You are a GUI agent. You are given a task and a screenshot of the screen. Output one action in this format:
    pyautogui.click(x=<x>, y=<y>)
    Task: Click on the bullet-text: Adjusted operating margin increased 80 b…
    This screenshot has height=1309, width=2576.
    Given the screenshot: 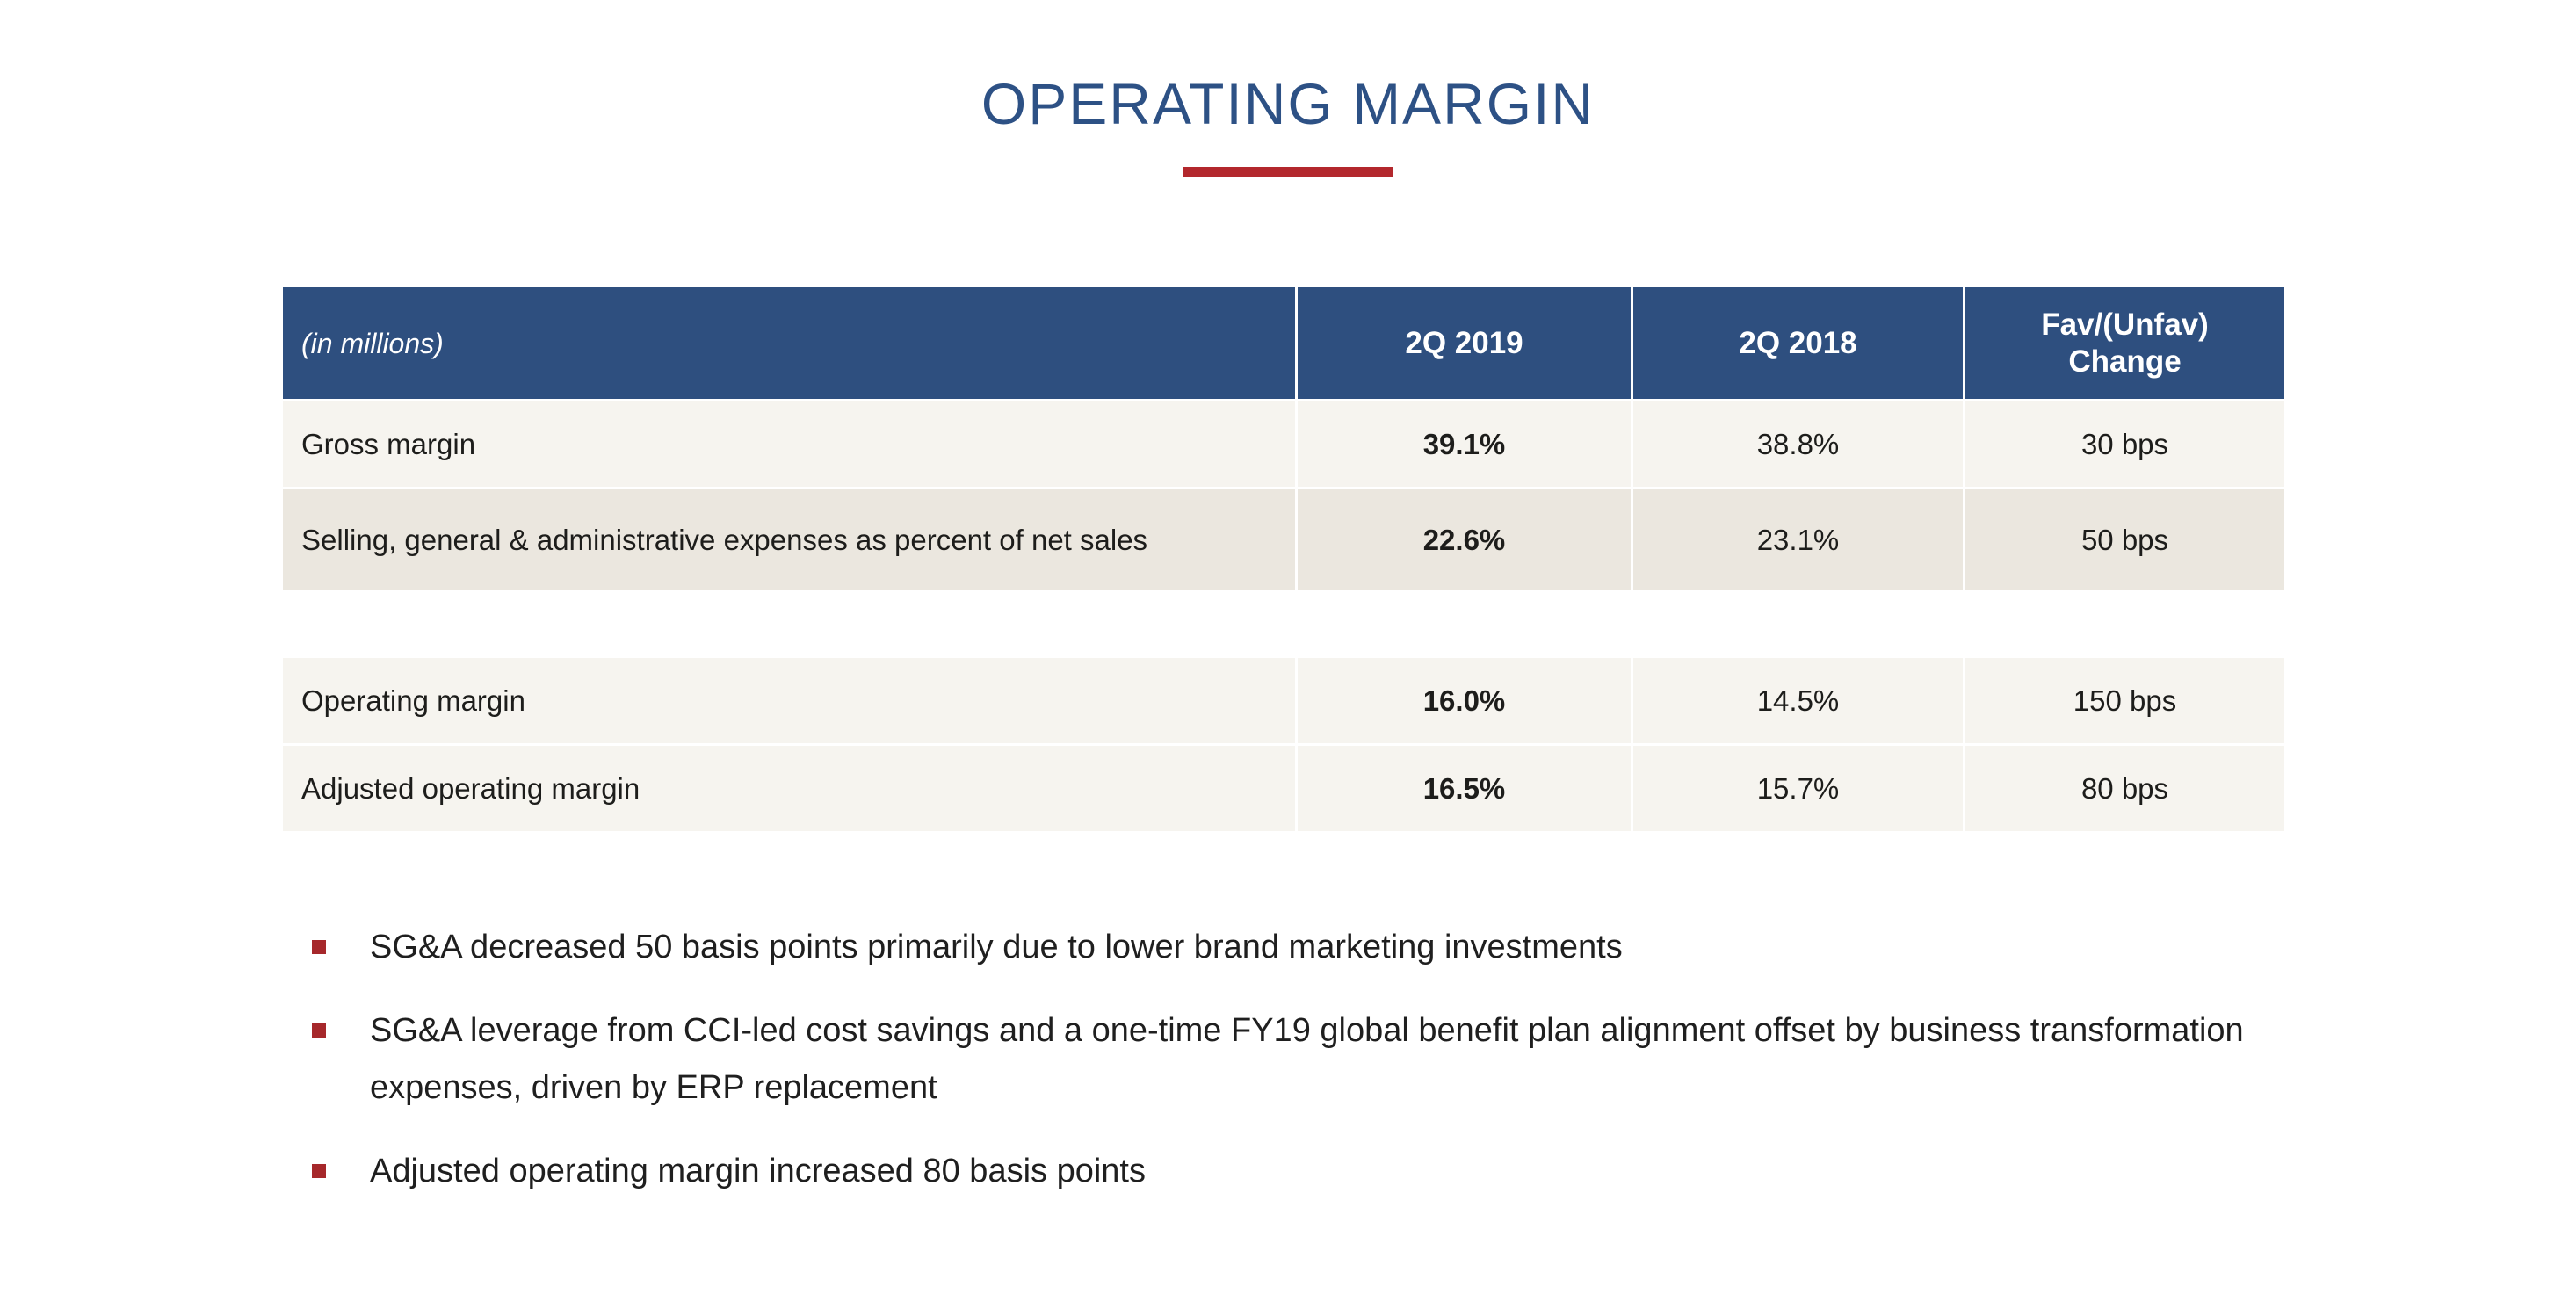 What is the action you would take?
    pyautogui.click(x=758, y=1171)
    